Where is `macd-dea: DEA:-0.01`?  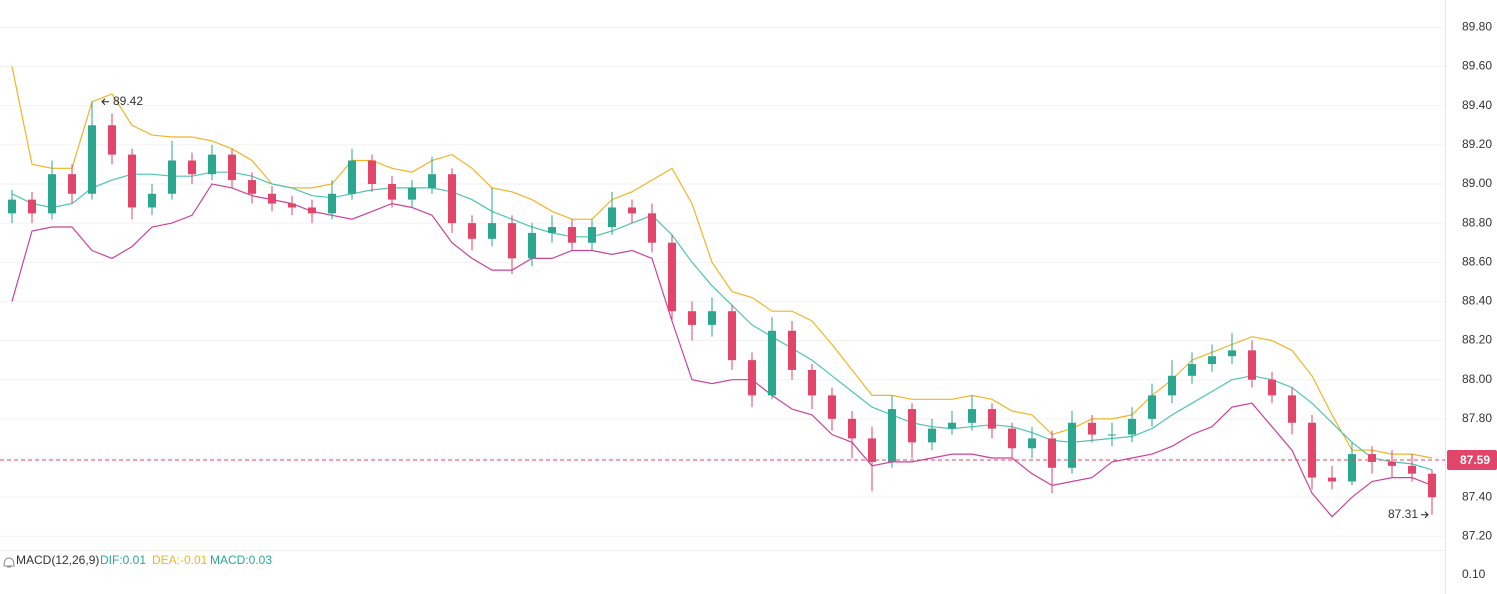 macd-dea: DEA:-0.01 is located at coordinates (180, 560).